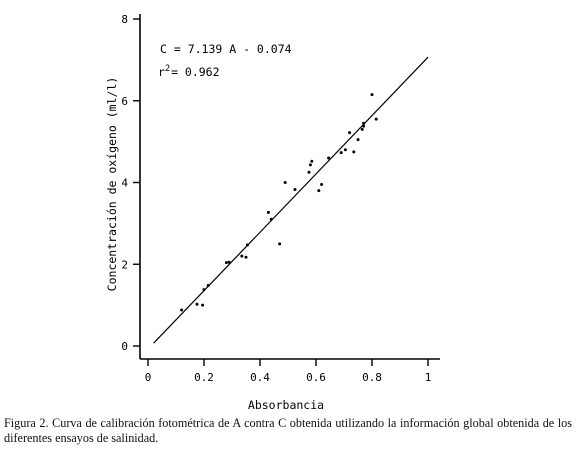 This screenshot has height=451, width=576. I want to click on x-tick-label: 0, so click(148, 377).